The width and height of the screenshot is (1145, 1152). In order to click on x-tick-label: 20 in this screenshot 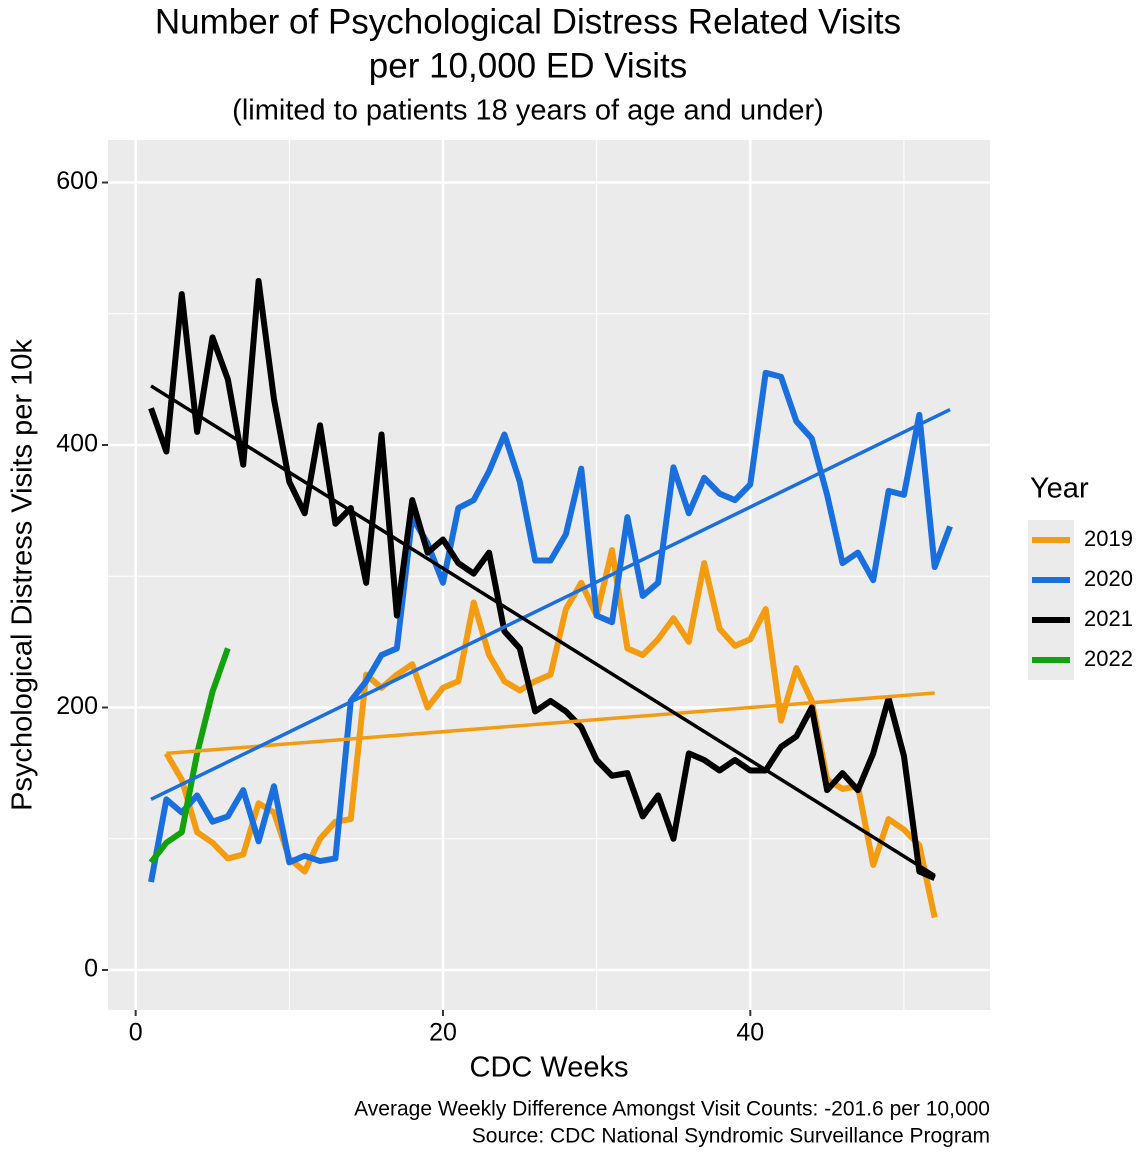, I will do `click(443, 1033)`.